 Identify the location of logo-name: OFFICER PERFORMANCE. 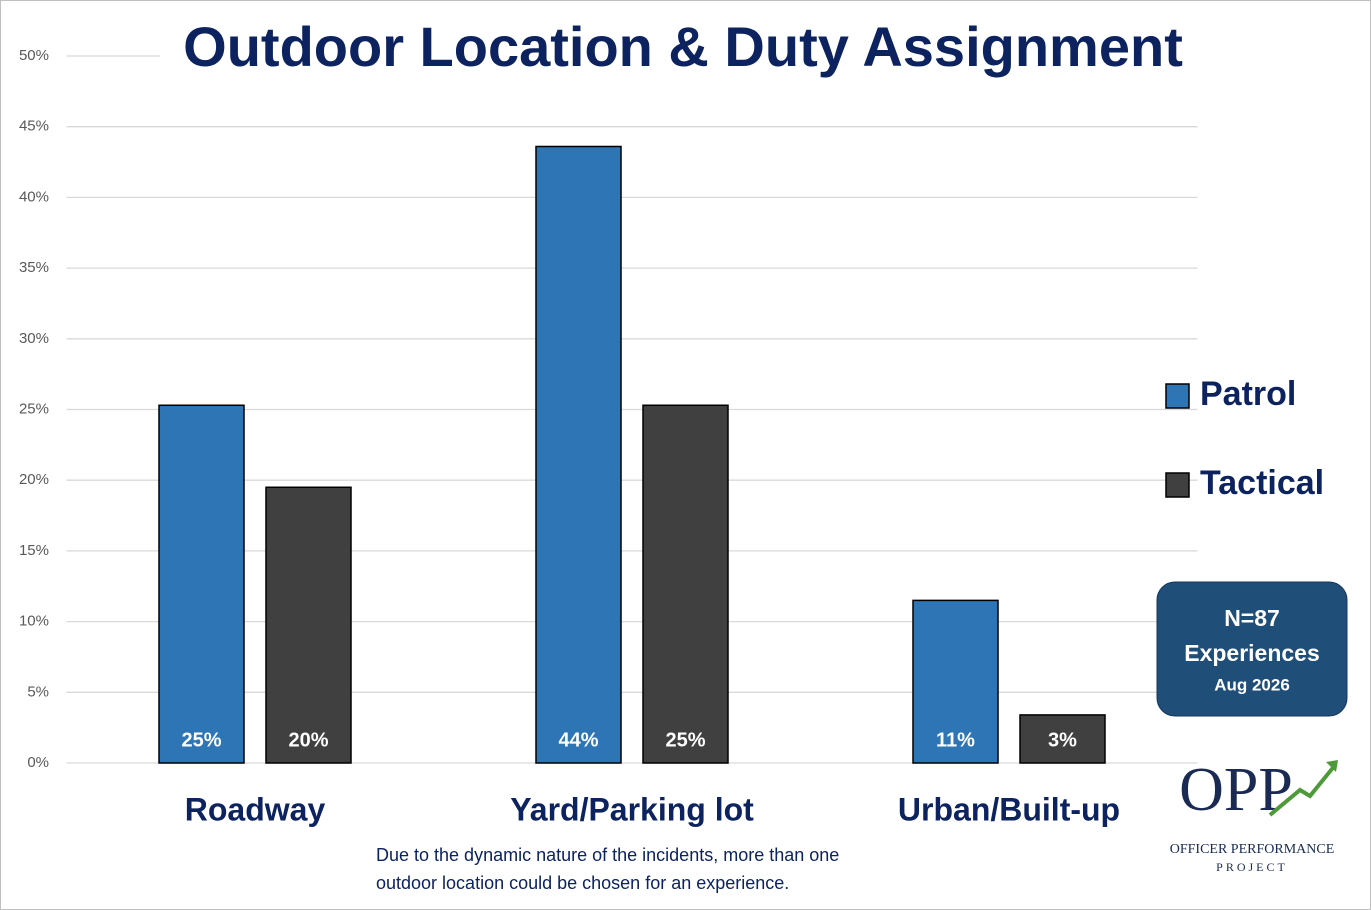
(1252, 849).